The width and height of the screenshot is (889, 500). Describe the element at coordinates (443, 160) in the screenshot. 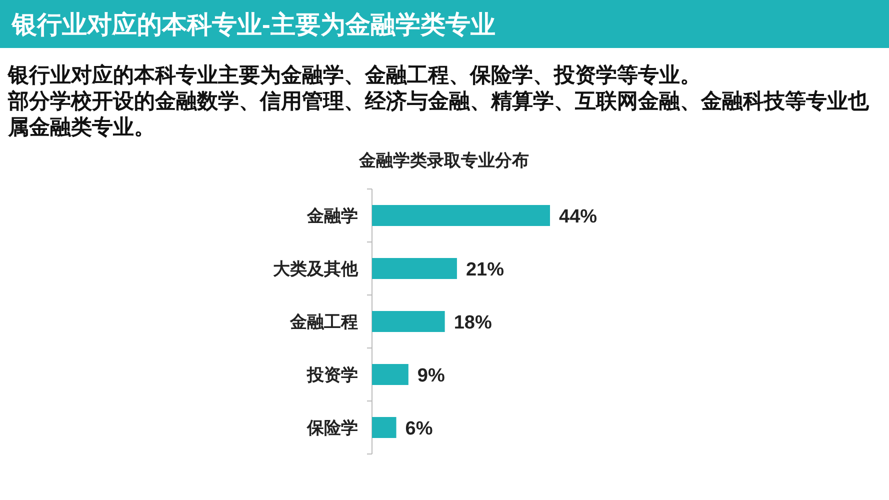

I see `chart-subtitle: 金融学类录取专业分布` at that location.